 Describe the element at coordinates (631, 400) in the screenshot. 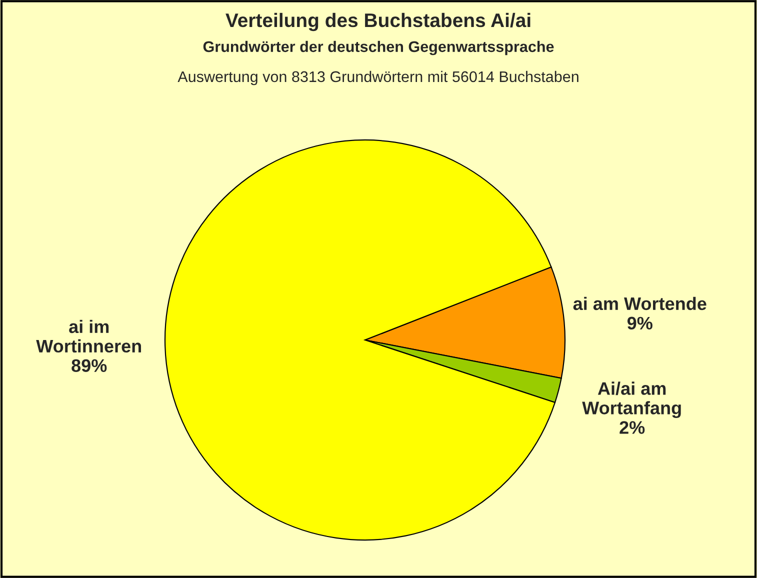

I see `slice-label: Ai/ai am Wortanfang` at that location.